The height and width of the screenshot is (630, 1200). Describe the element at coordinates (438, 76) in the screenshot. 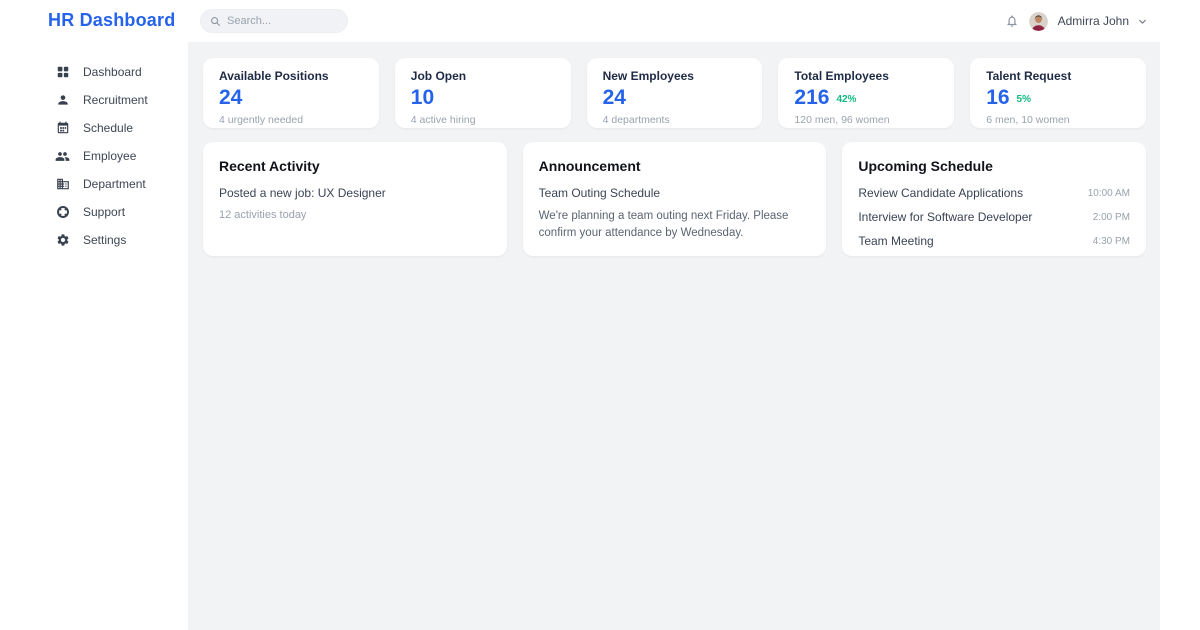

I see `stat-title: Job Open` at that location.